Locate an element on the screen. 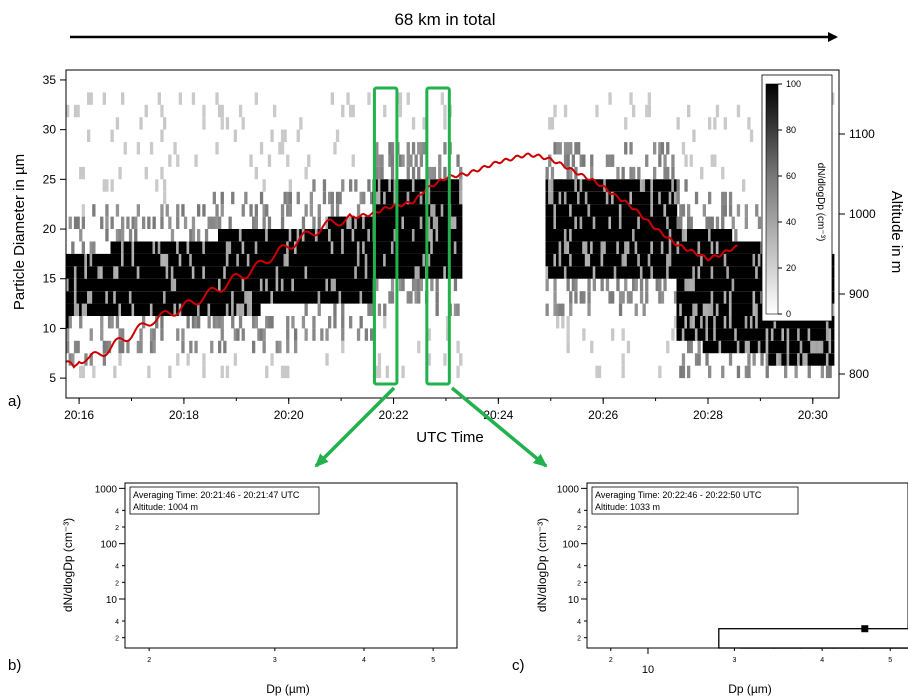  distance-label: 68 km in total is located at coordinates (444, 19).